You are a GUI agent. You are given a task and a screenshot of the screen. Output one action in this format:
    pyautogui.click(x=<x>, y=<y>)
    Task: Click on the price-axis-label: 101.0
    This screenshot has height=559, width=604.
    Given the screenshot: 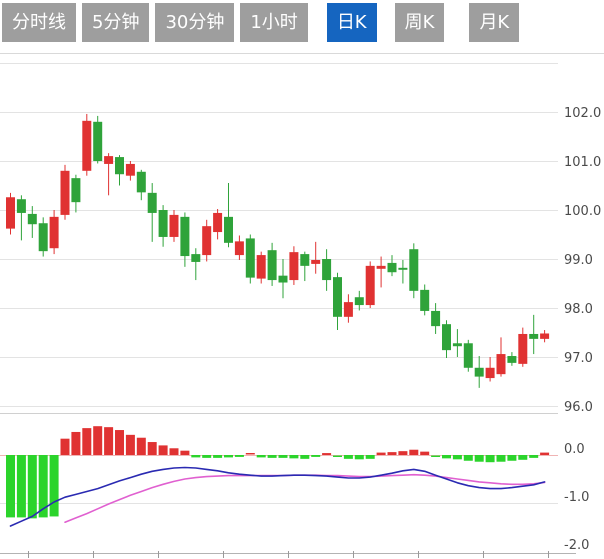 What is the action you would take?
    pyautogui.click(x=582, y=162)
    